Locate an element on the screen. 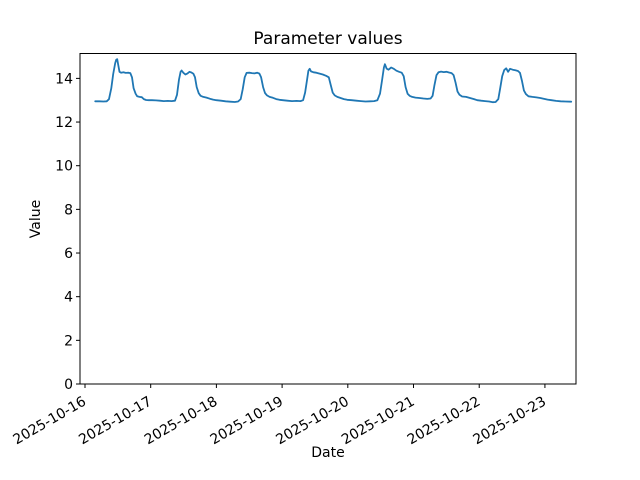 The image size is (640, 480). x-tick-label: 2025-10-19 is located at coordinates (247, 421).